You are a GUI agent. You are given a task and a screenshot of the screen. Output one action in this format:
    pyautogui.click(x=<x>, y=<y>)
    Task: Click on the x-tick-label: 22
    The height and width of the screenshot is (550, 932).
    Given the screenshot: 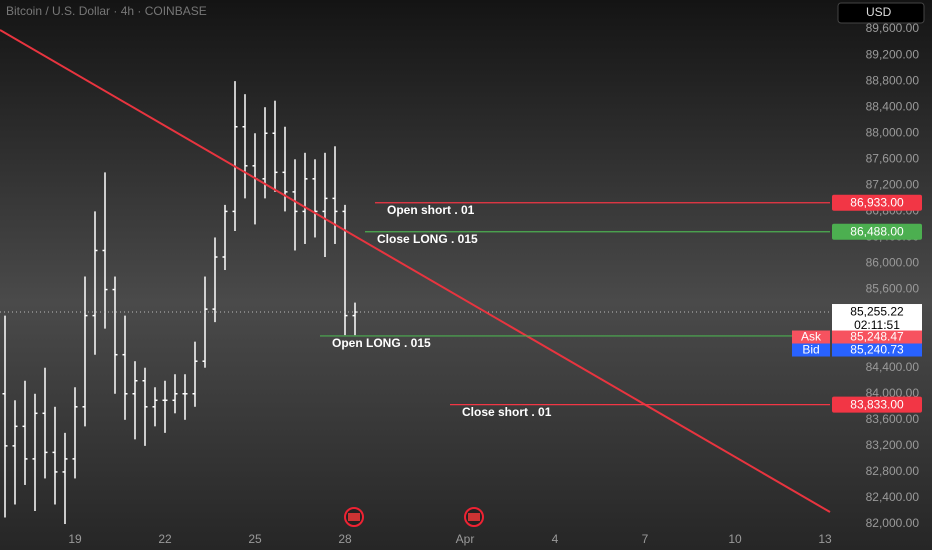 What is the action you would take?
    pyautogui.click(x=165, y=539)
    